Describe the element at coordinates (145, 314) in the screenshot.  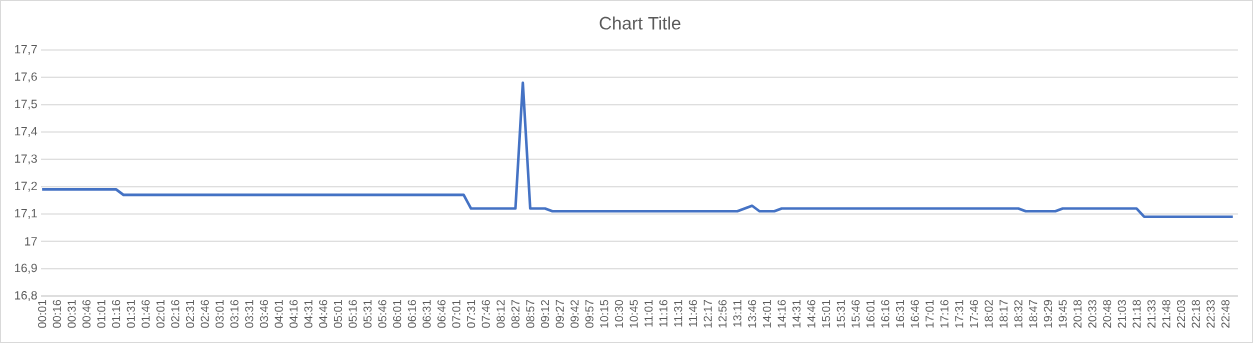
I see `x-tick-label: 01:46` at that location.